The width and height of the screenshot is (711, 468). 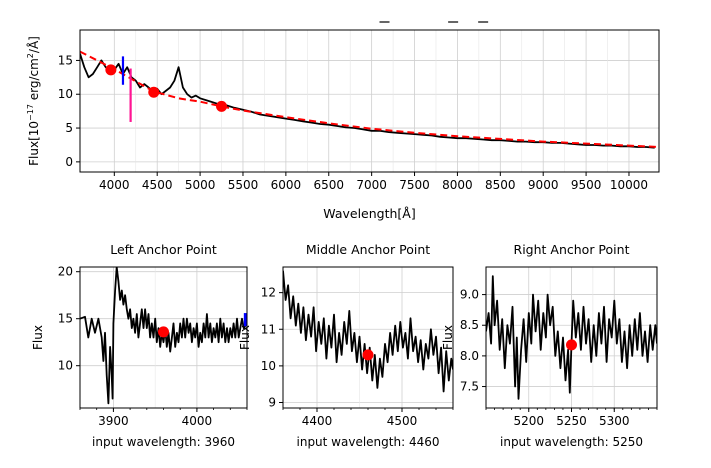 I want to click on x-tick-label: 5200, so click(x=528, y=421).